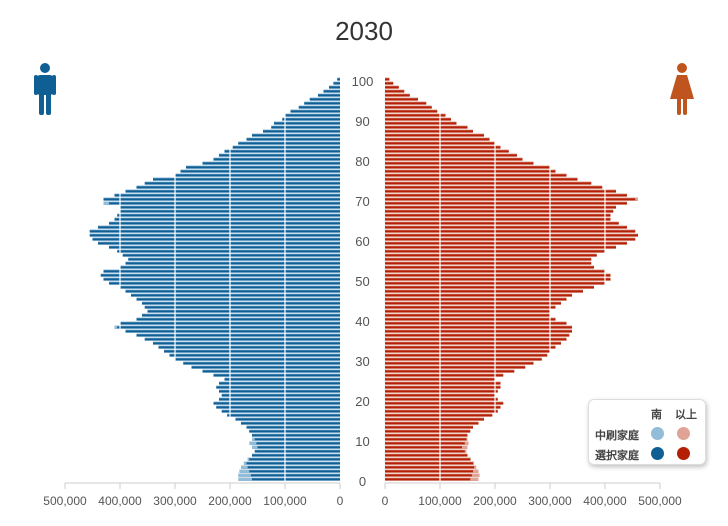 The height and width of the screenshot is (526, 728). What do you see at coordinates (285, 501) in the screenshot?
I see `x-tick-label: 100,000` at bounding box center [285, 501].